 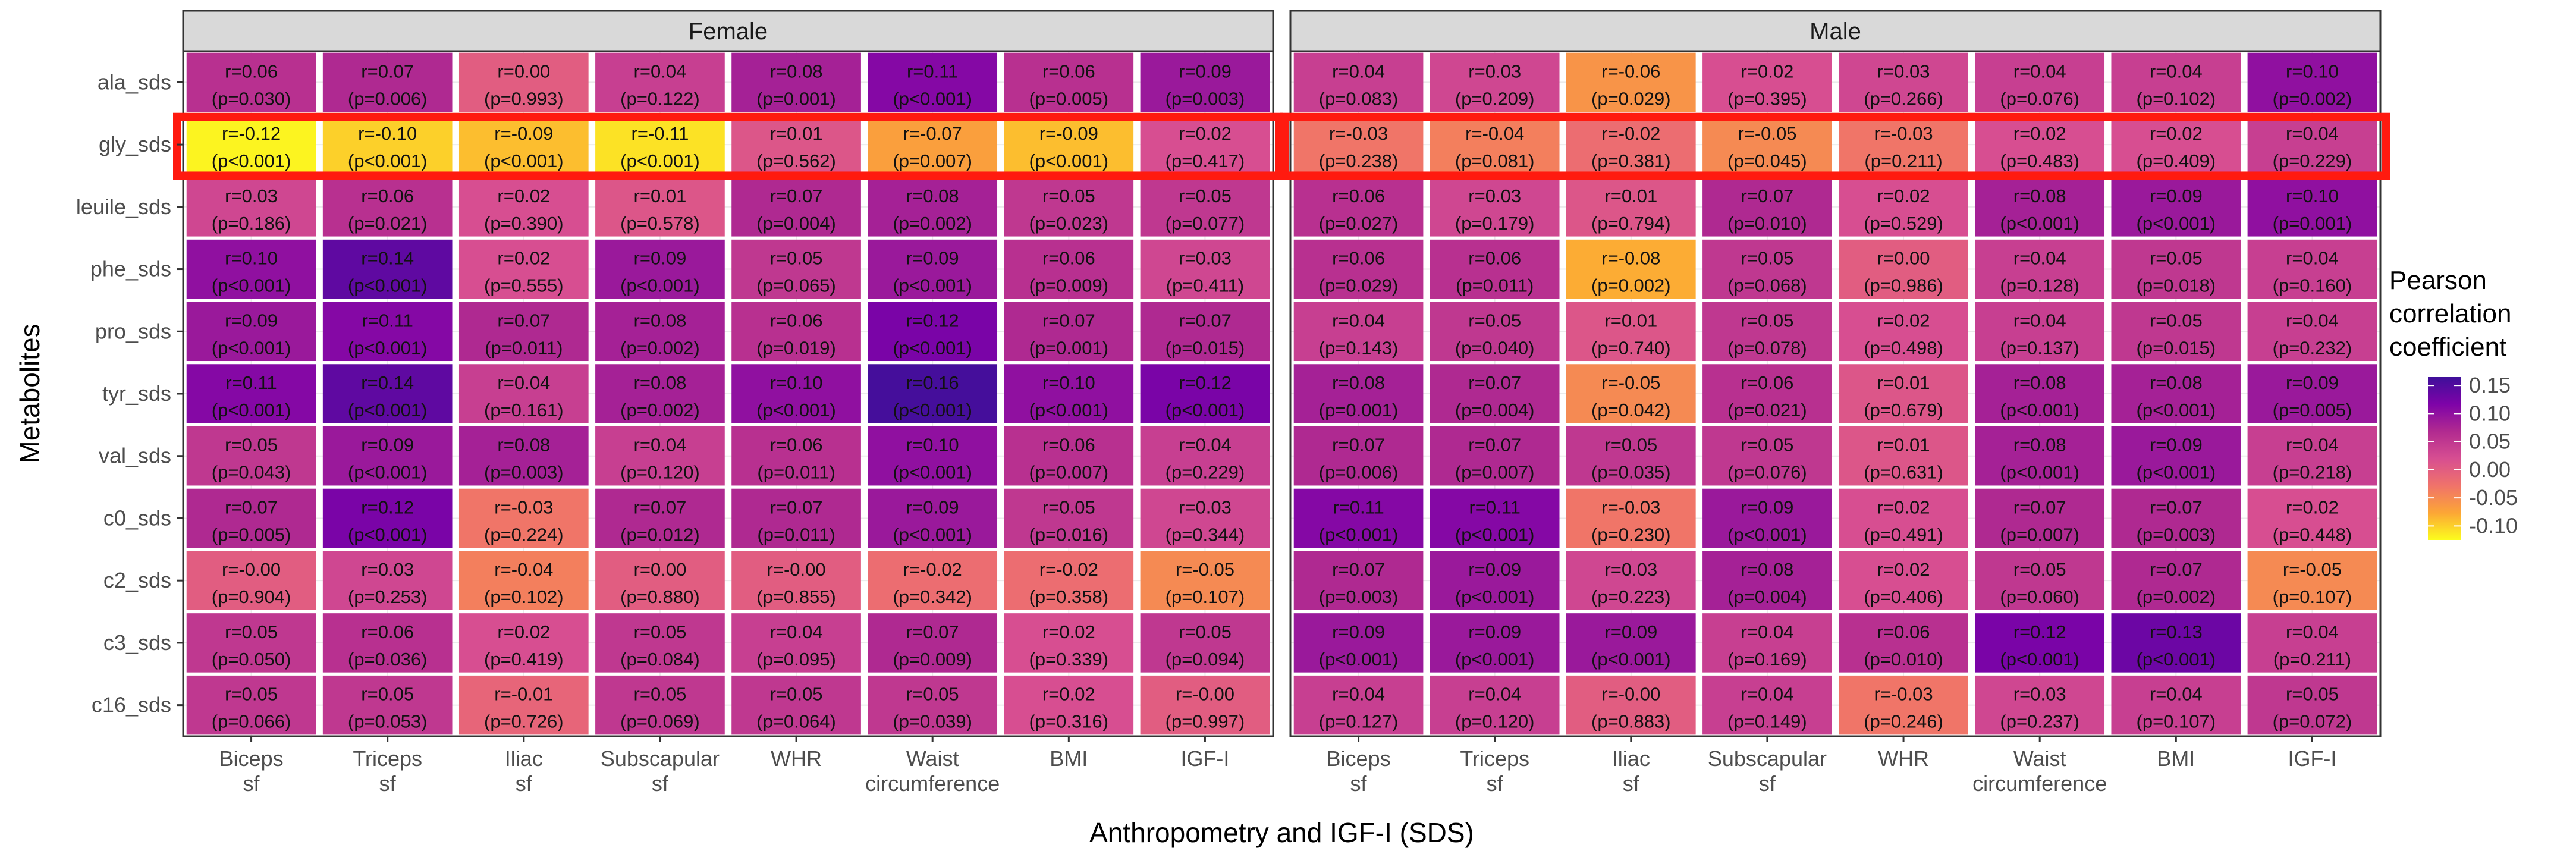 What do you see at coordinates (660, 133) in the screenshot?
I see `cell-r-label: r=-0.11` at bounding box center [660, 133].